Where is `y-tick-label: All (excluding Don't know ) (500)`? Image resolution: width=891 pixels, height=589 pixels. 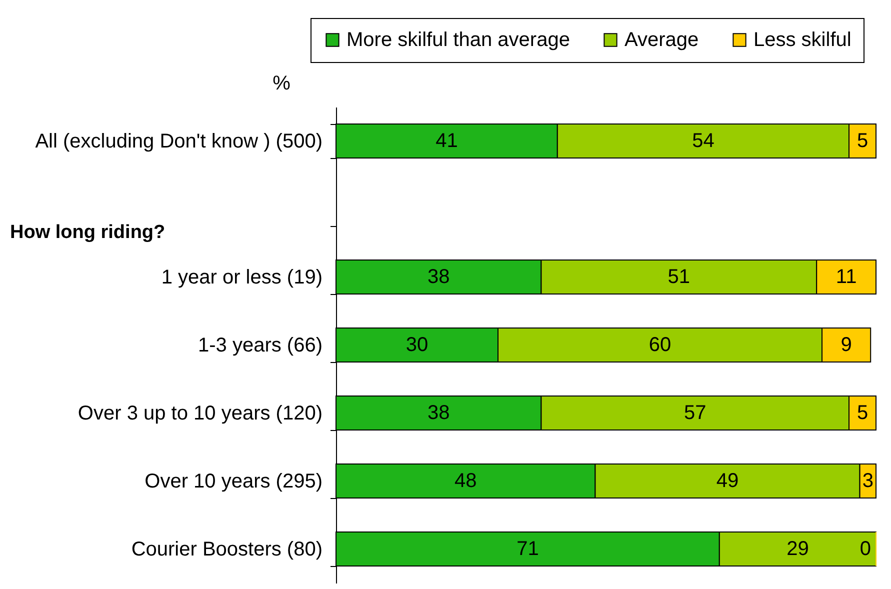
y-tick-label: All (excluding Don't know ) (500) is located at coordinates (178, 141).